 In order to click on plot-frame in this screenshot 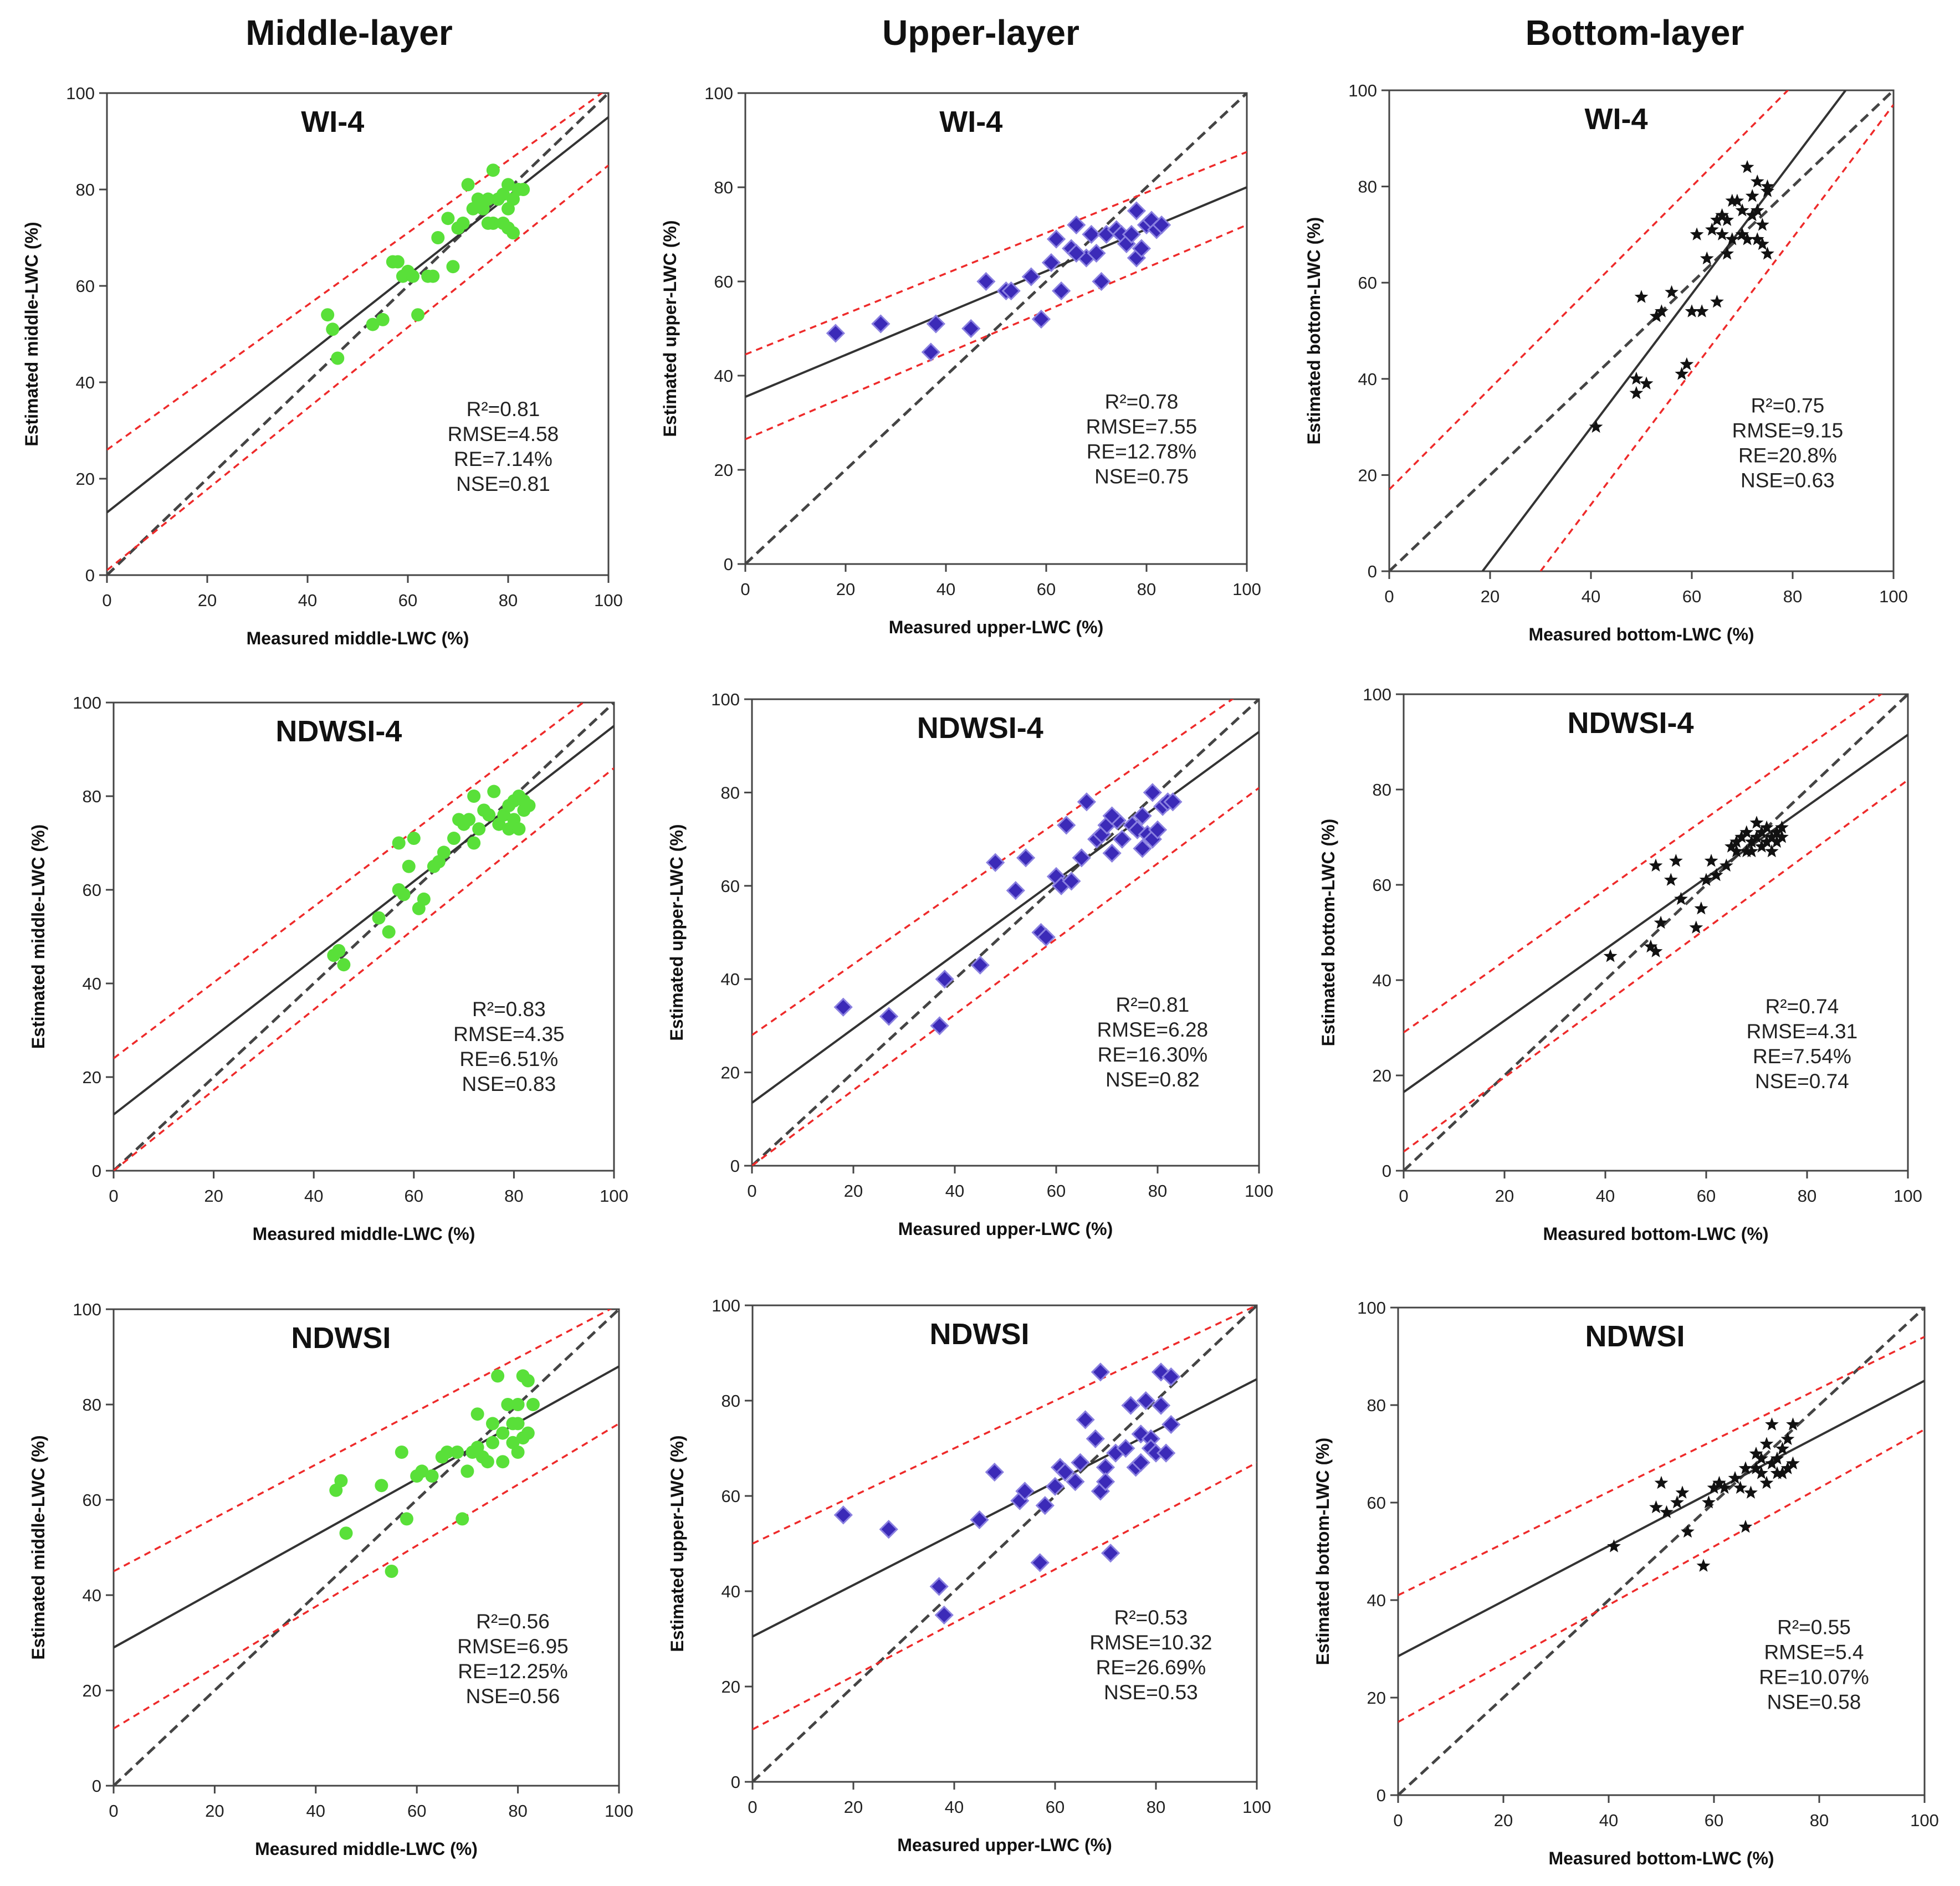, I will do `click(358, 334)`.